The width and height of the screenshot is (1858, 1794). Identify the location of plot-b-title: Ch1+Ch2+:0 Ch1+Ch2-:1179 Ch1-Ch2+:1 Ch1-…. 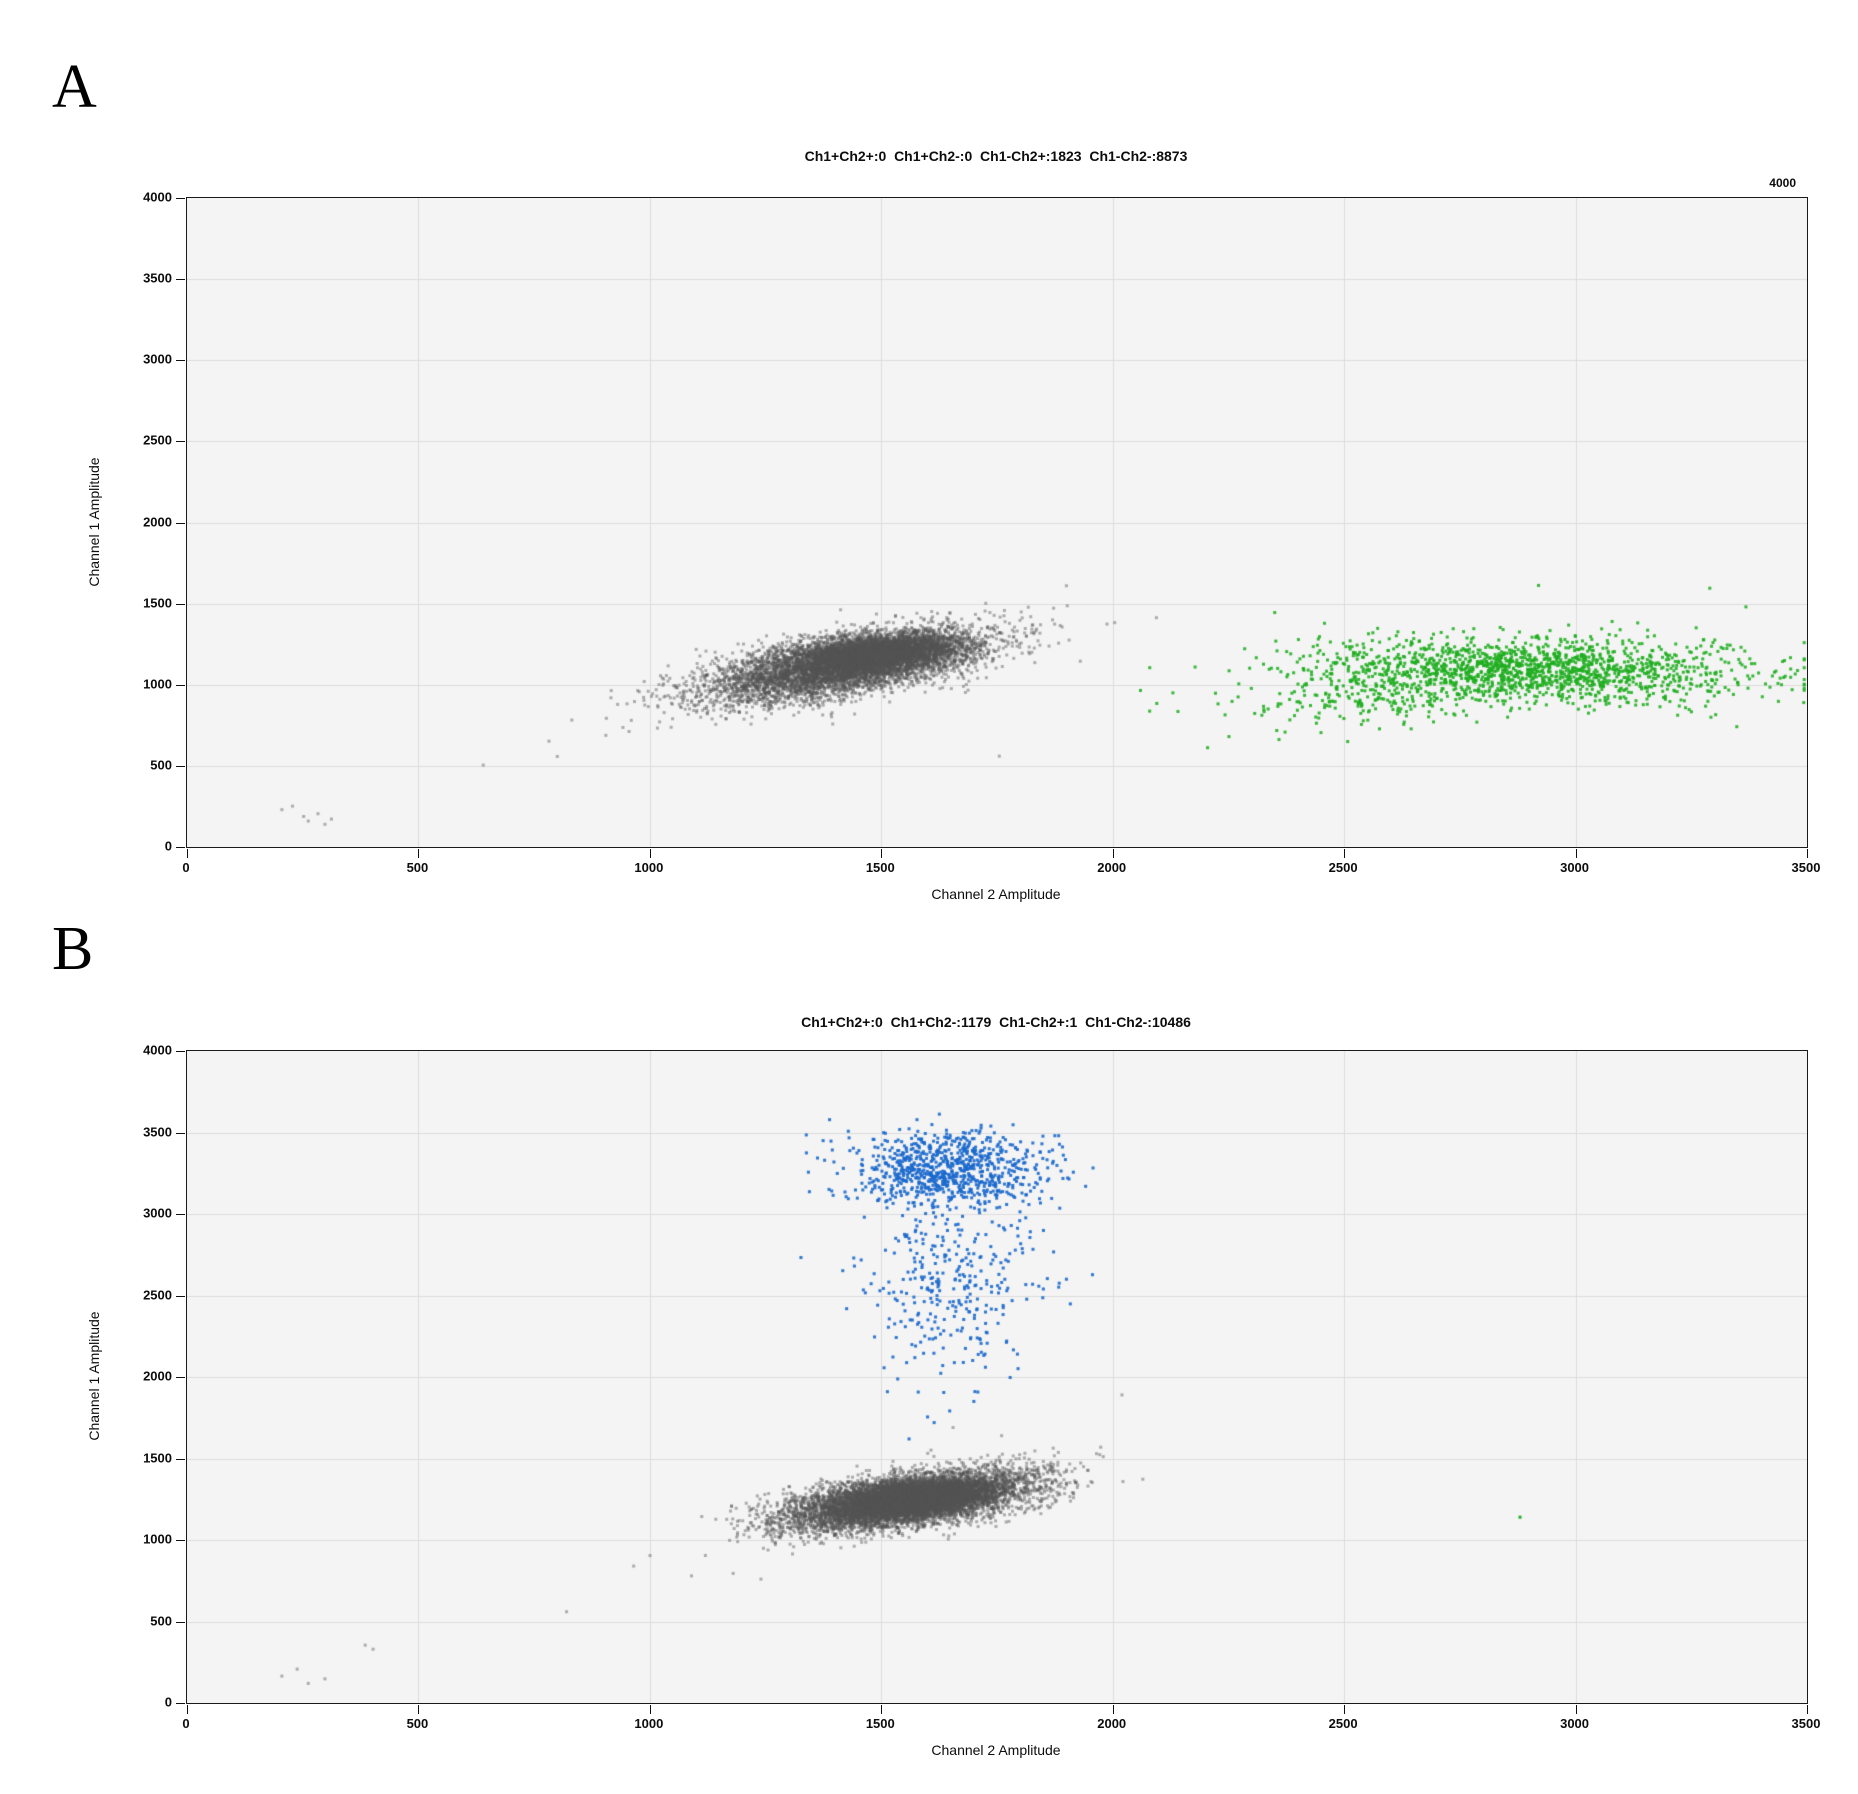
(996, 1022).